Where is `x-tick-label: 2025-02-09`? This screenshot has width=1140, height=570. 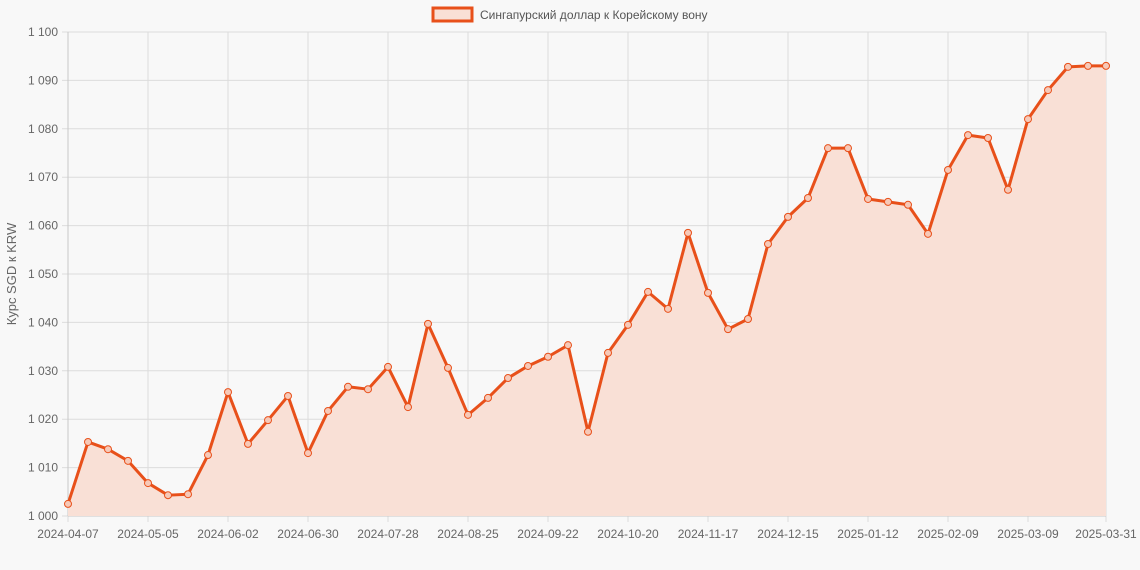
x-tick-label: 2025-02-09 is located at coordinates (948, 534).